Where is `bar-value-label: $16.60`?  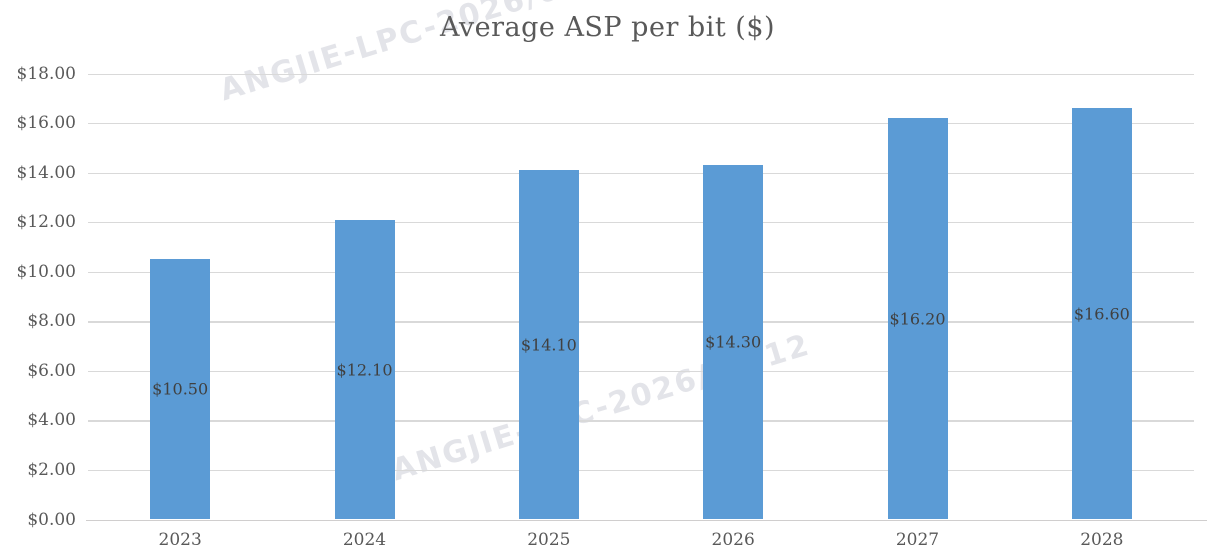 bar-value-label: $16.60 is located at coordinates (1101, 314).